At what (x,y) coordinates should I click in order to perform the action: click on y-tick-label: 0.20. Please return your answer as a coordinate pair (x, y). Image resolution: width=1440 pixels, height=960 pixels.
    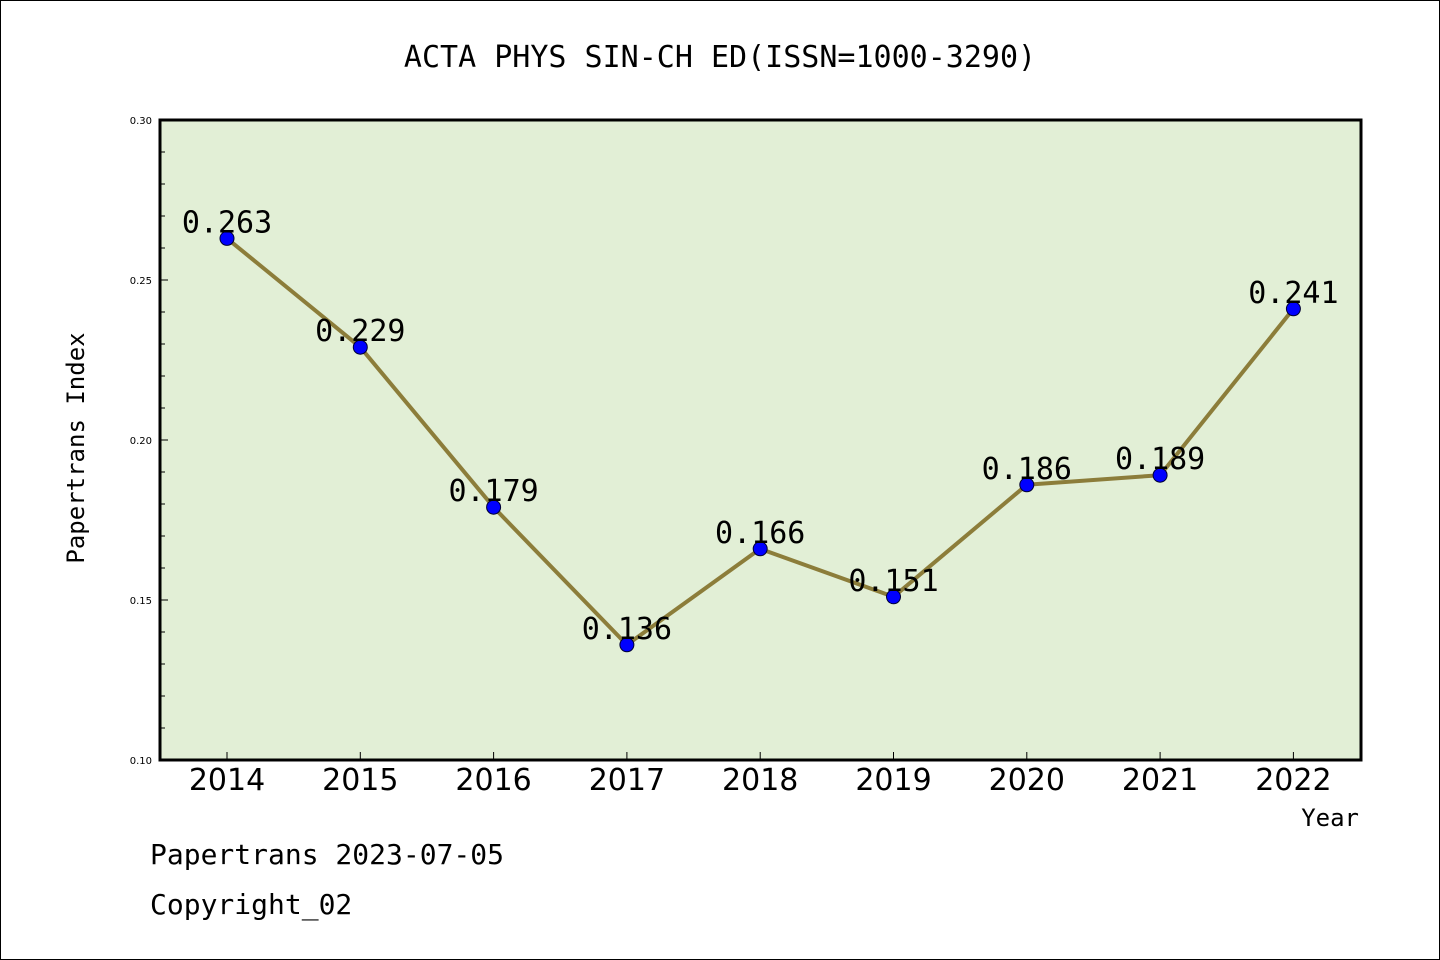
    Looking at the image, I should click on (141, 441).